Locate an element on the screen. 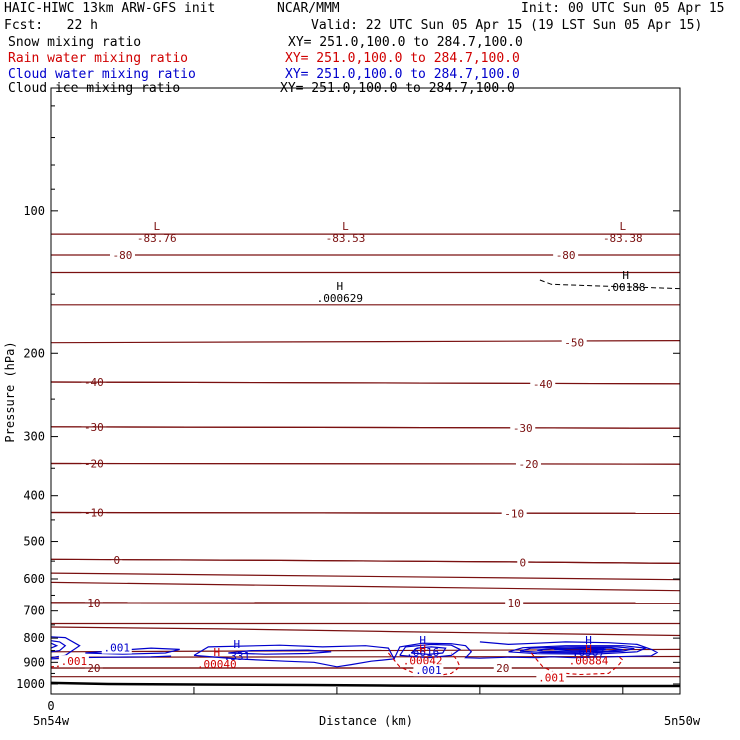 The image size is (740, 740). y-axis-label: Pressure (hPa) is located at coordinates (10, 391).